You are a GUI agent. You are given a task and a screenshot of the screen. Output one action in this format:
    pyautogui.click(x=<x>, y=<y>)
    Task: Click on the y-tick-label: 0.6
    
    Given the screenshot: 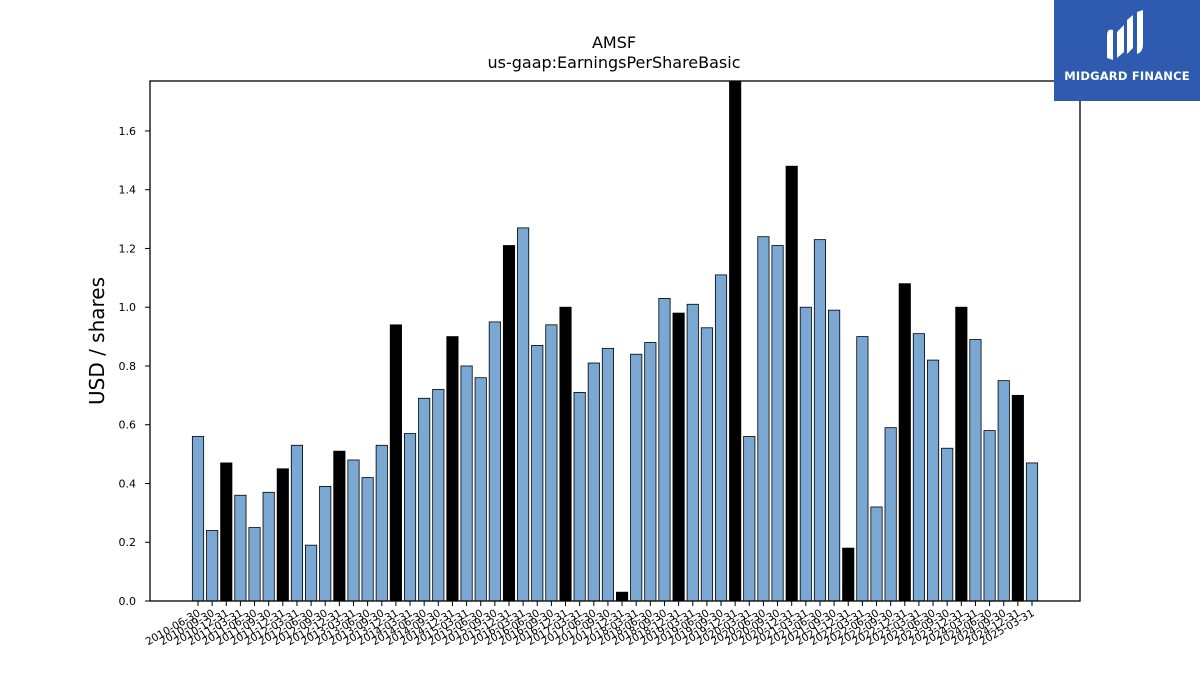 What is the action you would take?
    pyautogui.click(x=128, y=425)
    